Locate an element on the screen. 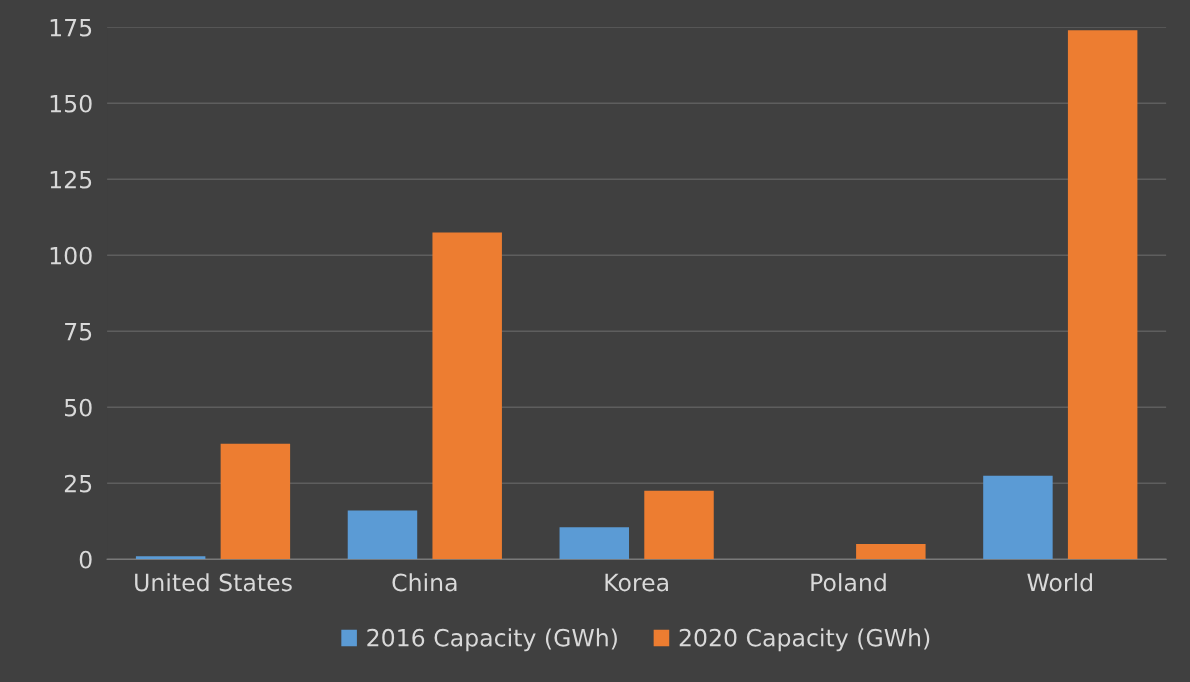 This screenshot has height=682, width=1190. y-tick-label: 50 is located at coordinates (78, 407).